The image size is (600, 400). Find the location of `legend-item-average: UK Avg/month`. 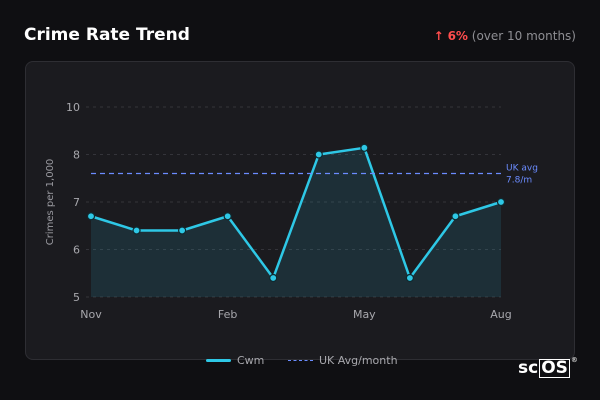

legend-item-average: UK Avg/month is located at coordinates (343, 360).